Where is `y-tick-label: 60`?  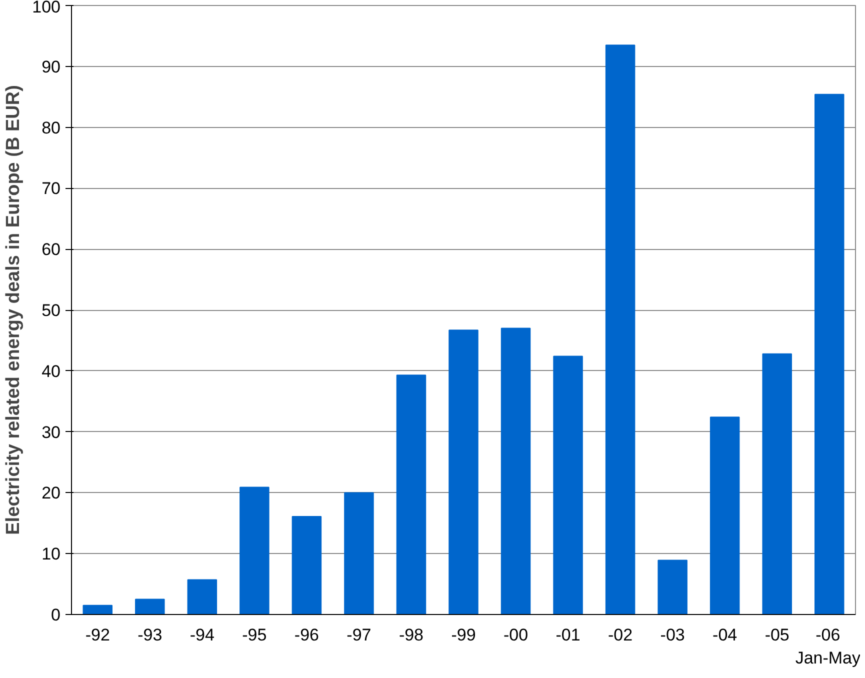
y-tick-label: 60 is located at coordinates (51, 250).